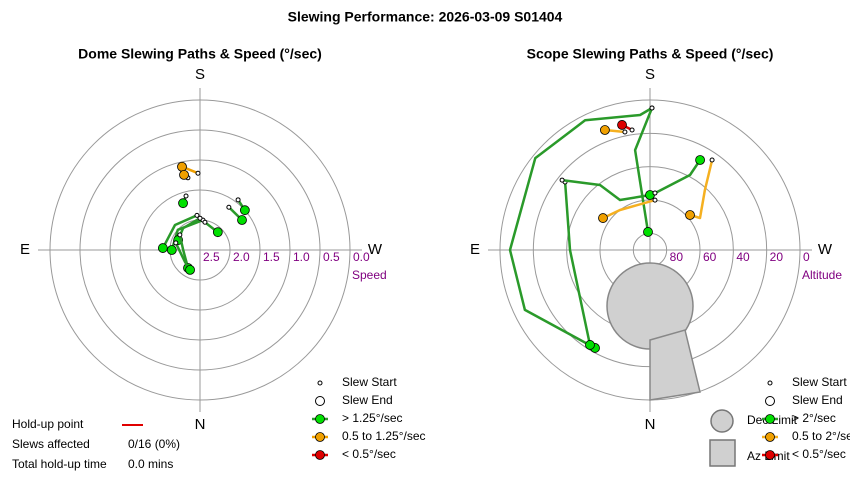 The width and height of the screenshot is (850, 480). Describe the element at coordinates (361, 257) in the screenshot. I see `r-tick-label: 0.0` at that location.